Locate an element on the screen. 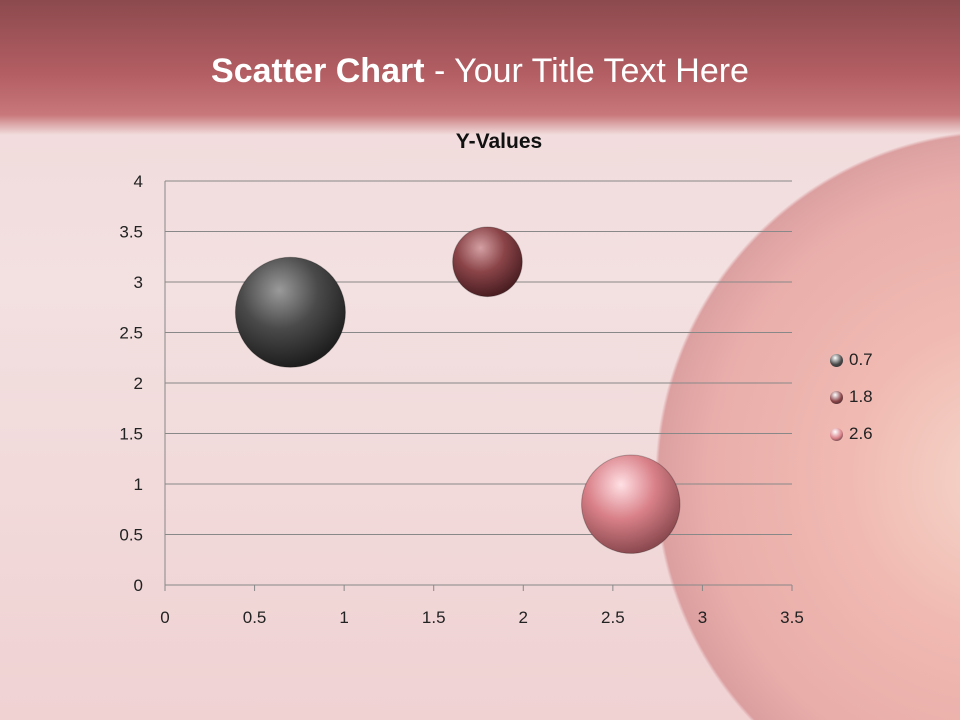  x-tick-label: 1.5 is located at coordinates (434, 617).